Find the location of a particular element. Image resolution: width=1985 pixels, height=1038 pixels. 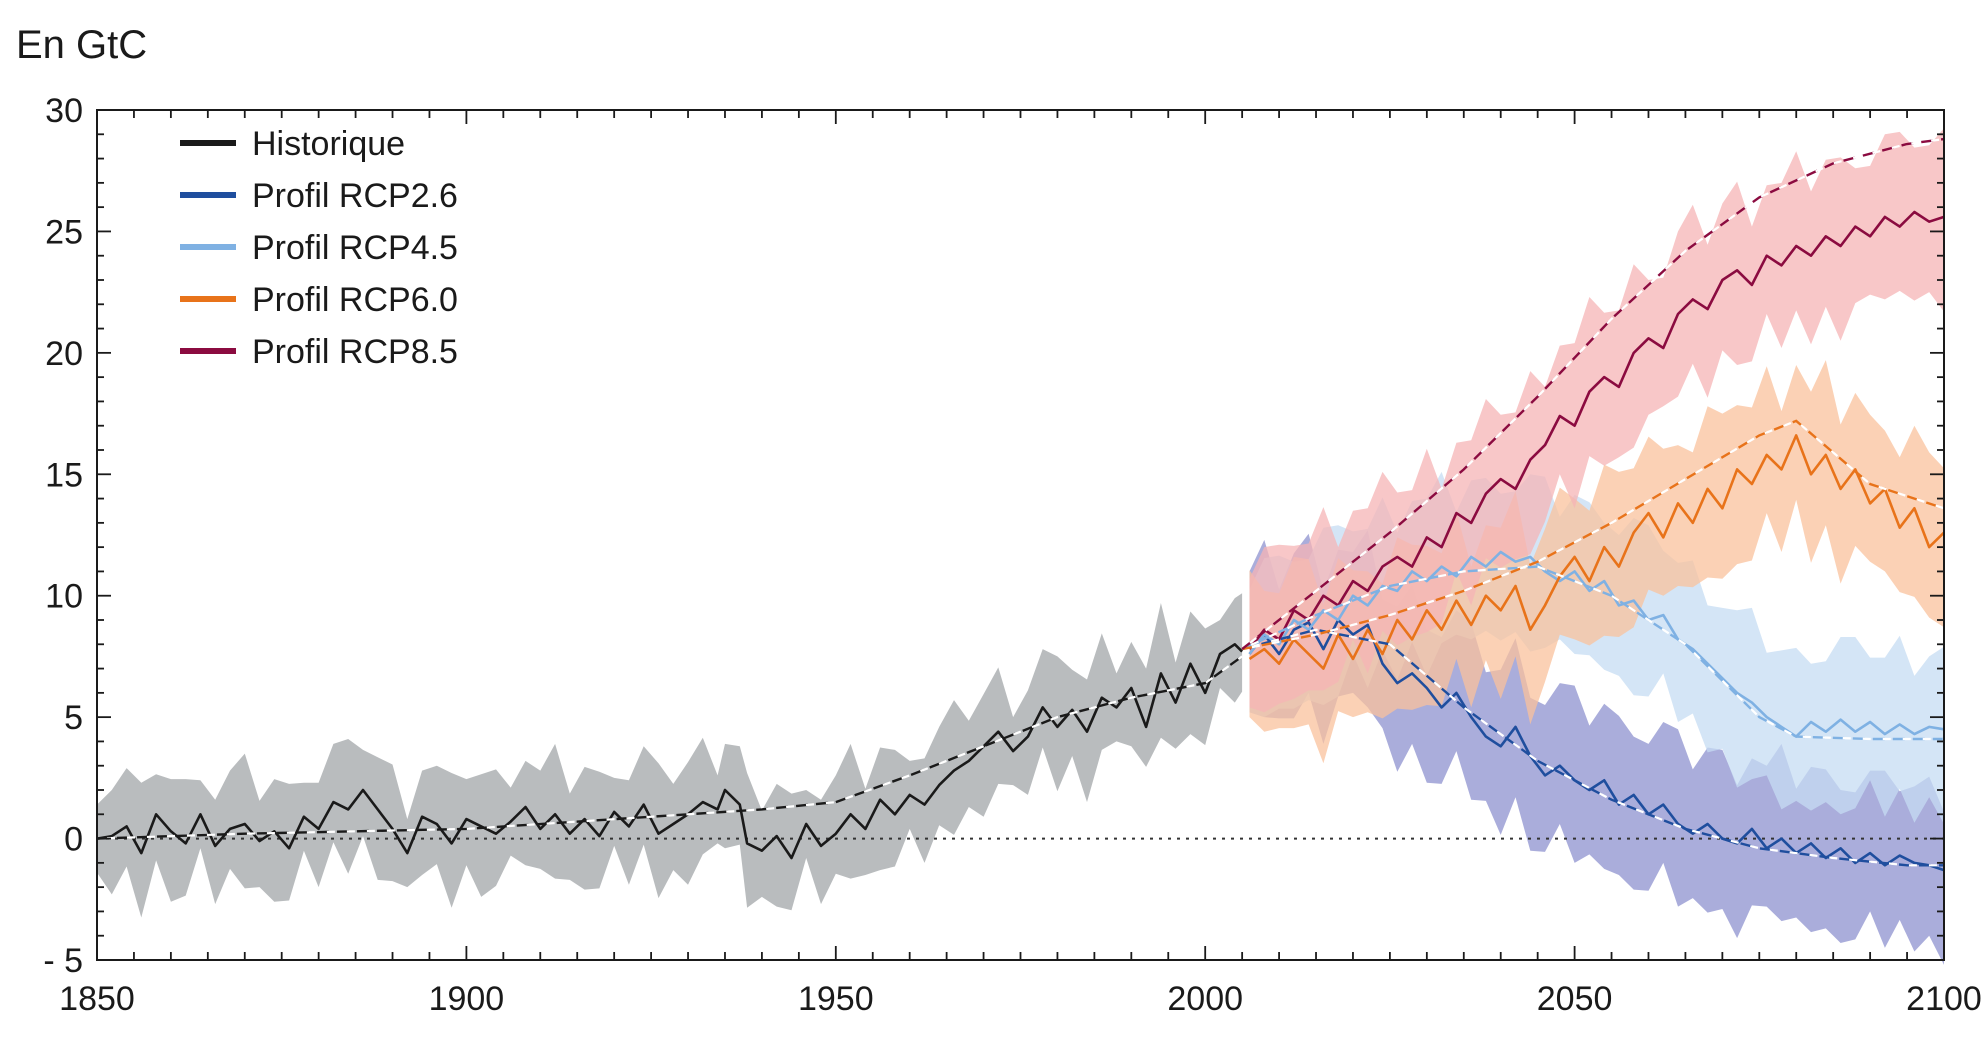

x-tick-label: 2100 is located at coordinates (1944, 999).